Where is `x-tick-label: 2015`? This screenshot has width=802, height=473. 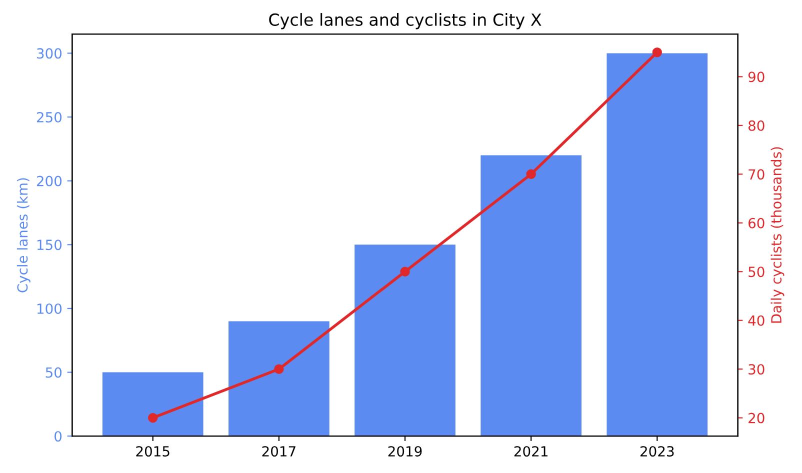
x-tick-label: 2015 is located at coordinates (153, 451).